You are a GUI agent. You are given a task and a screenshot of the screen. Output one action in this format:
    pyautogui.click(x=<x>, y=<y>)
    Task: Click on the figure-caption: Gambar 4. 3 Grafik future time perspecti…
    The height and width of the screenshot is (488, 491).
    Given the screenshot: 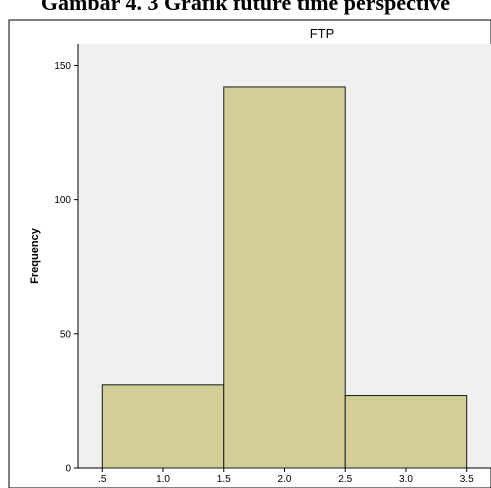 What is the action you would take?
    pyautogui.click(x=245, y=7)
    